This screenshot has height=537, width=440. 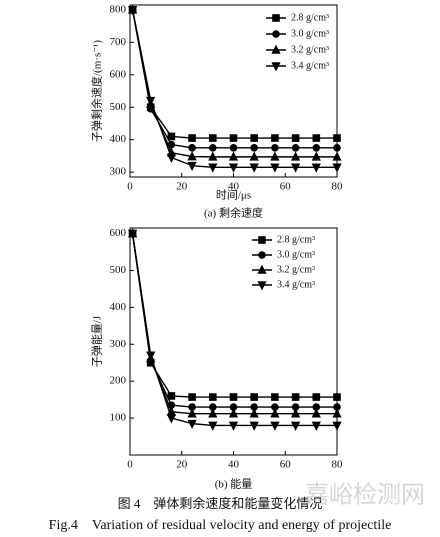 What do you see at coordinates (118, 381) in the screenshot?
I see `y-tick-label: 200` at bounding box center [118, 381].